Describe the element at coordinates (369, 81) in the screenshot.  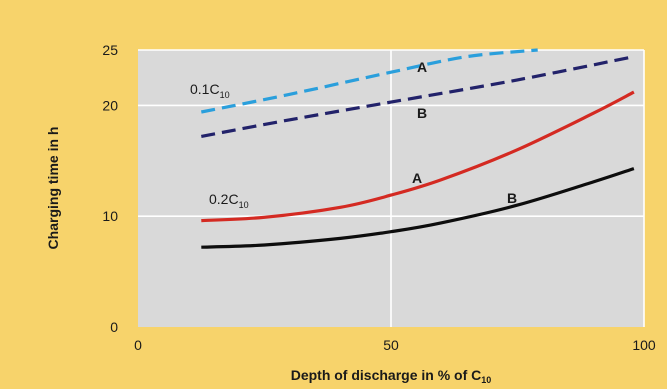
I see `series-line-0.1c10-a` at that location.